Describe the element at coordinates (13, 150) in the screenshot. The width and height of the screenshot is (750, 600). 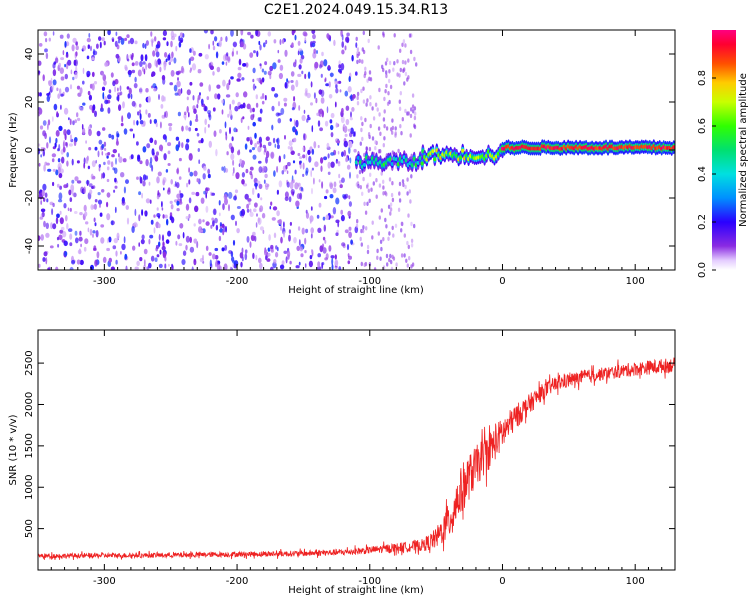
I see `spectrogram-y-axis-label: Frequency (Hz)` at that location.